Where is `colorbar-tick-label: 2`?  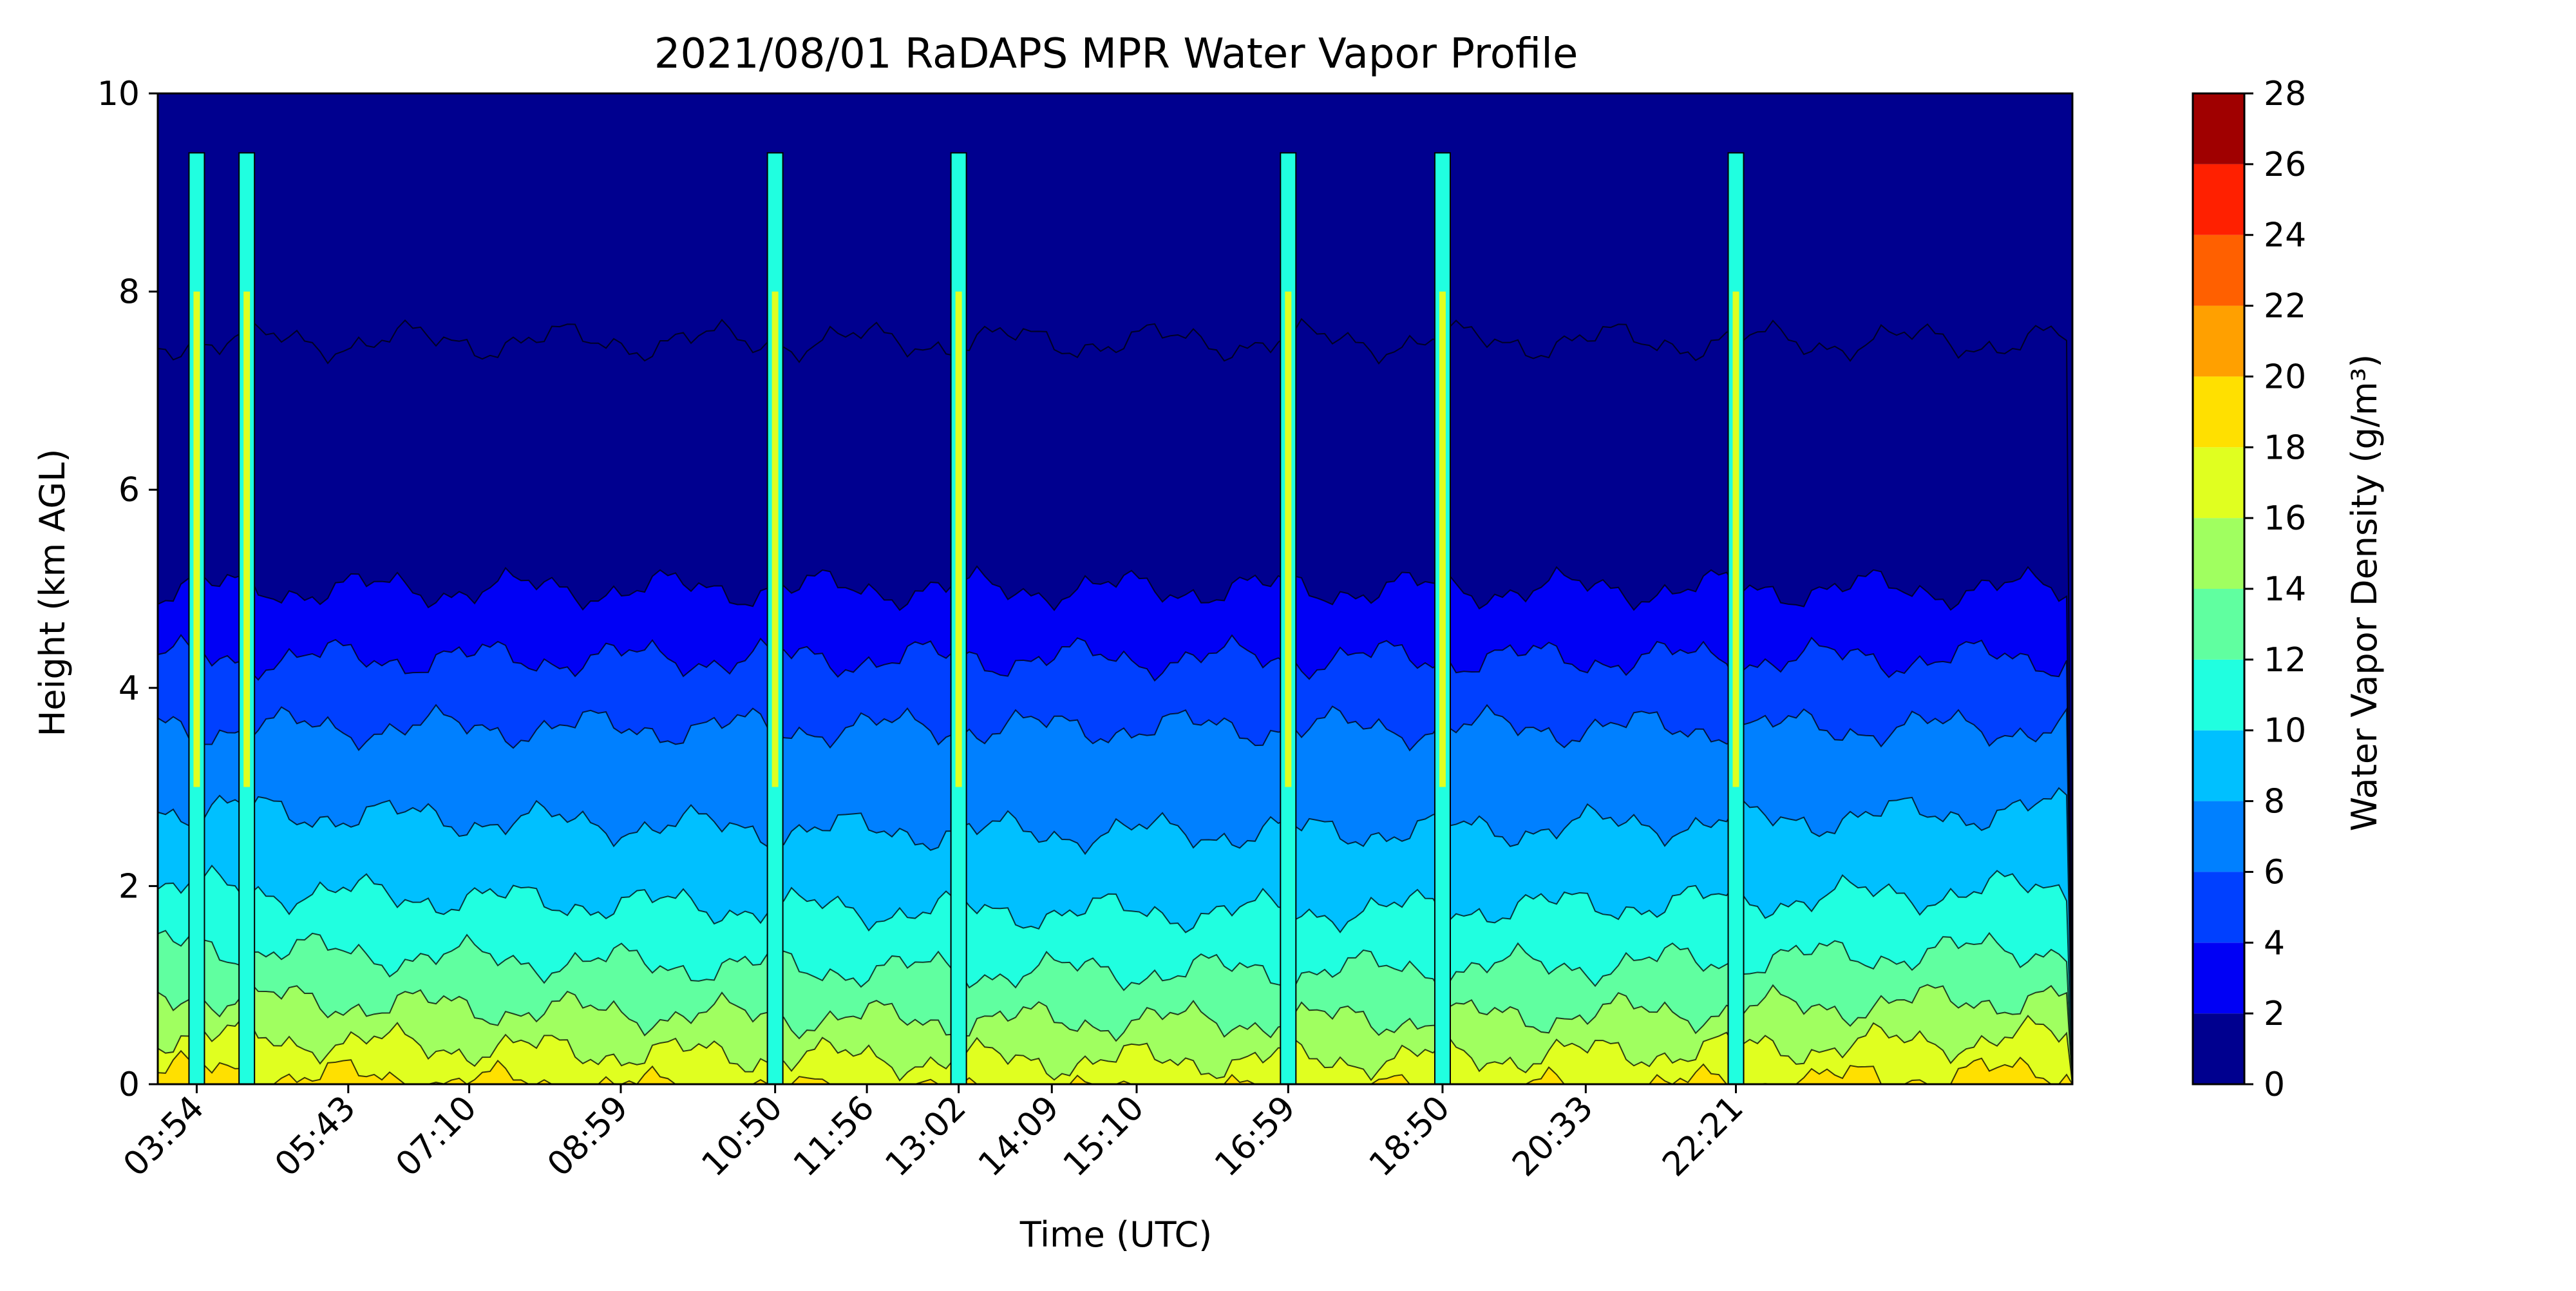
colorbar-tick-label: 2 is located at coordinates (2274, 1014).